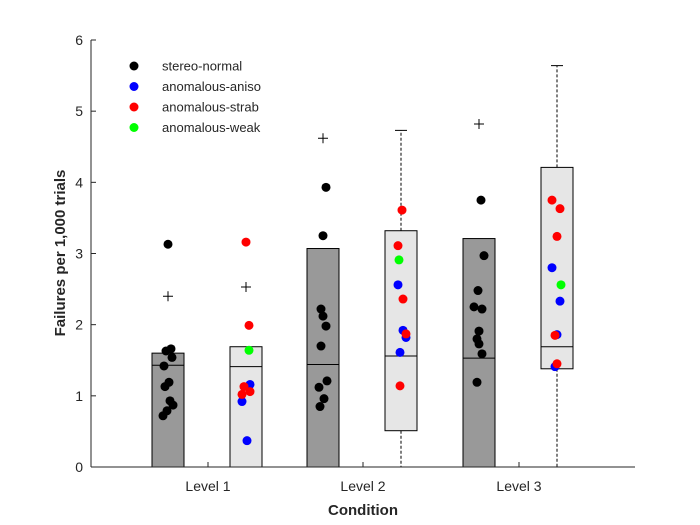 Image resolution: width=700 pixels, height=525 pixels. I want to click on x-tick-label-level-1: Level 1, so click(207, 486).